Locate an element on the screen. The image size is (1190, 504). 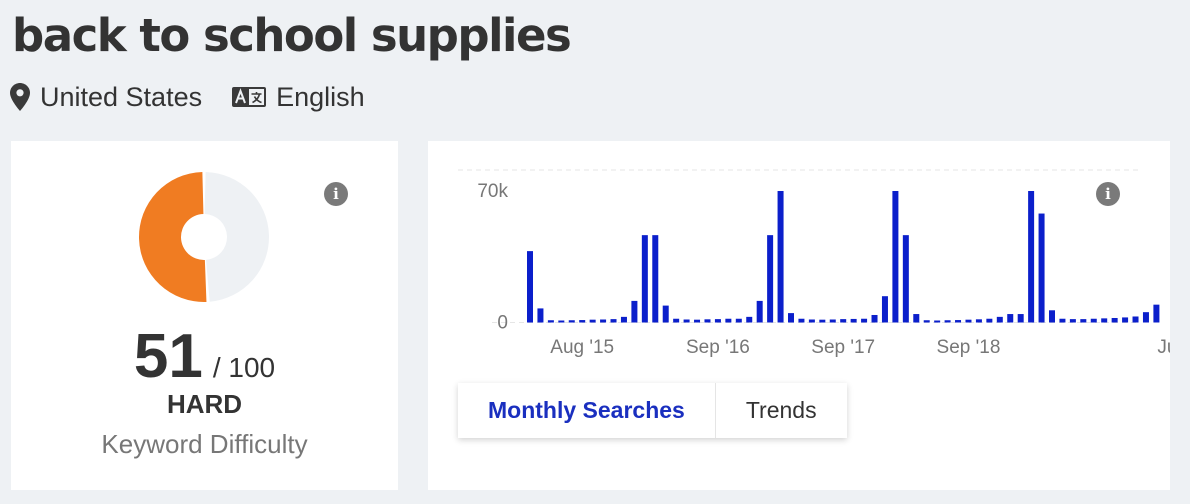
difficulty-gauge is located at coordinates (204, 237).